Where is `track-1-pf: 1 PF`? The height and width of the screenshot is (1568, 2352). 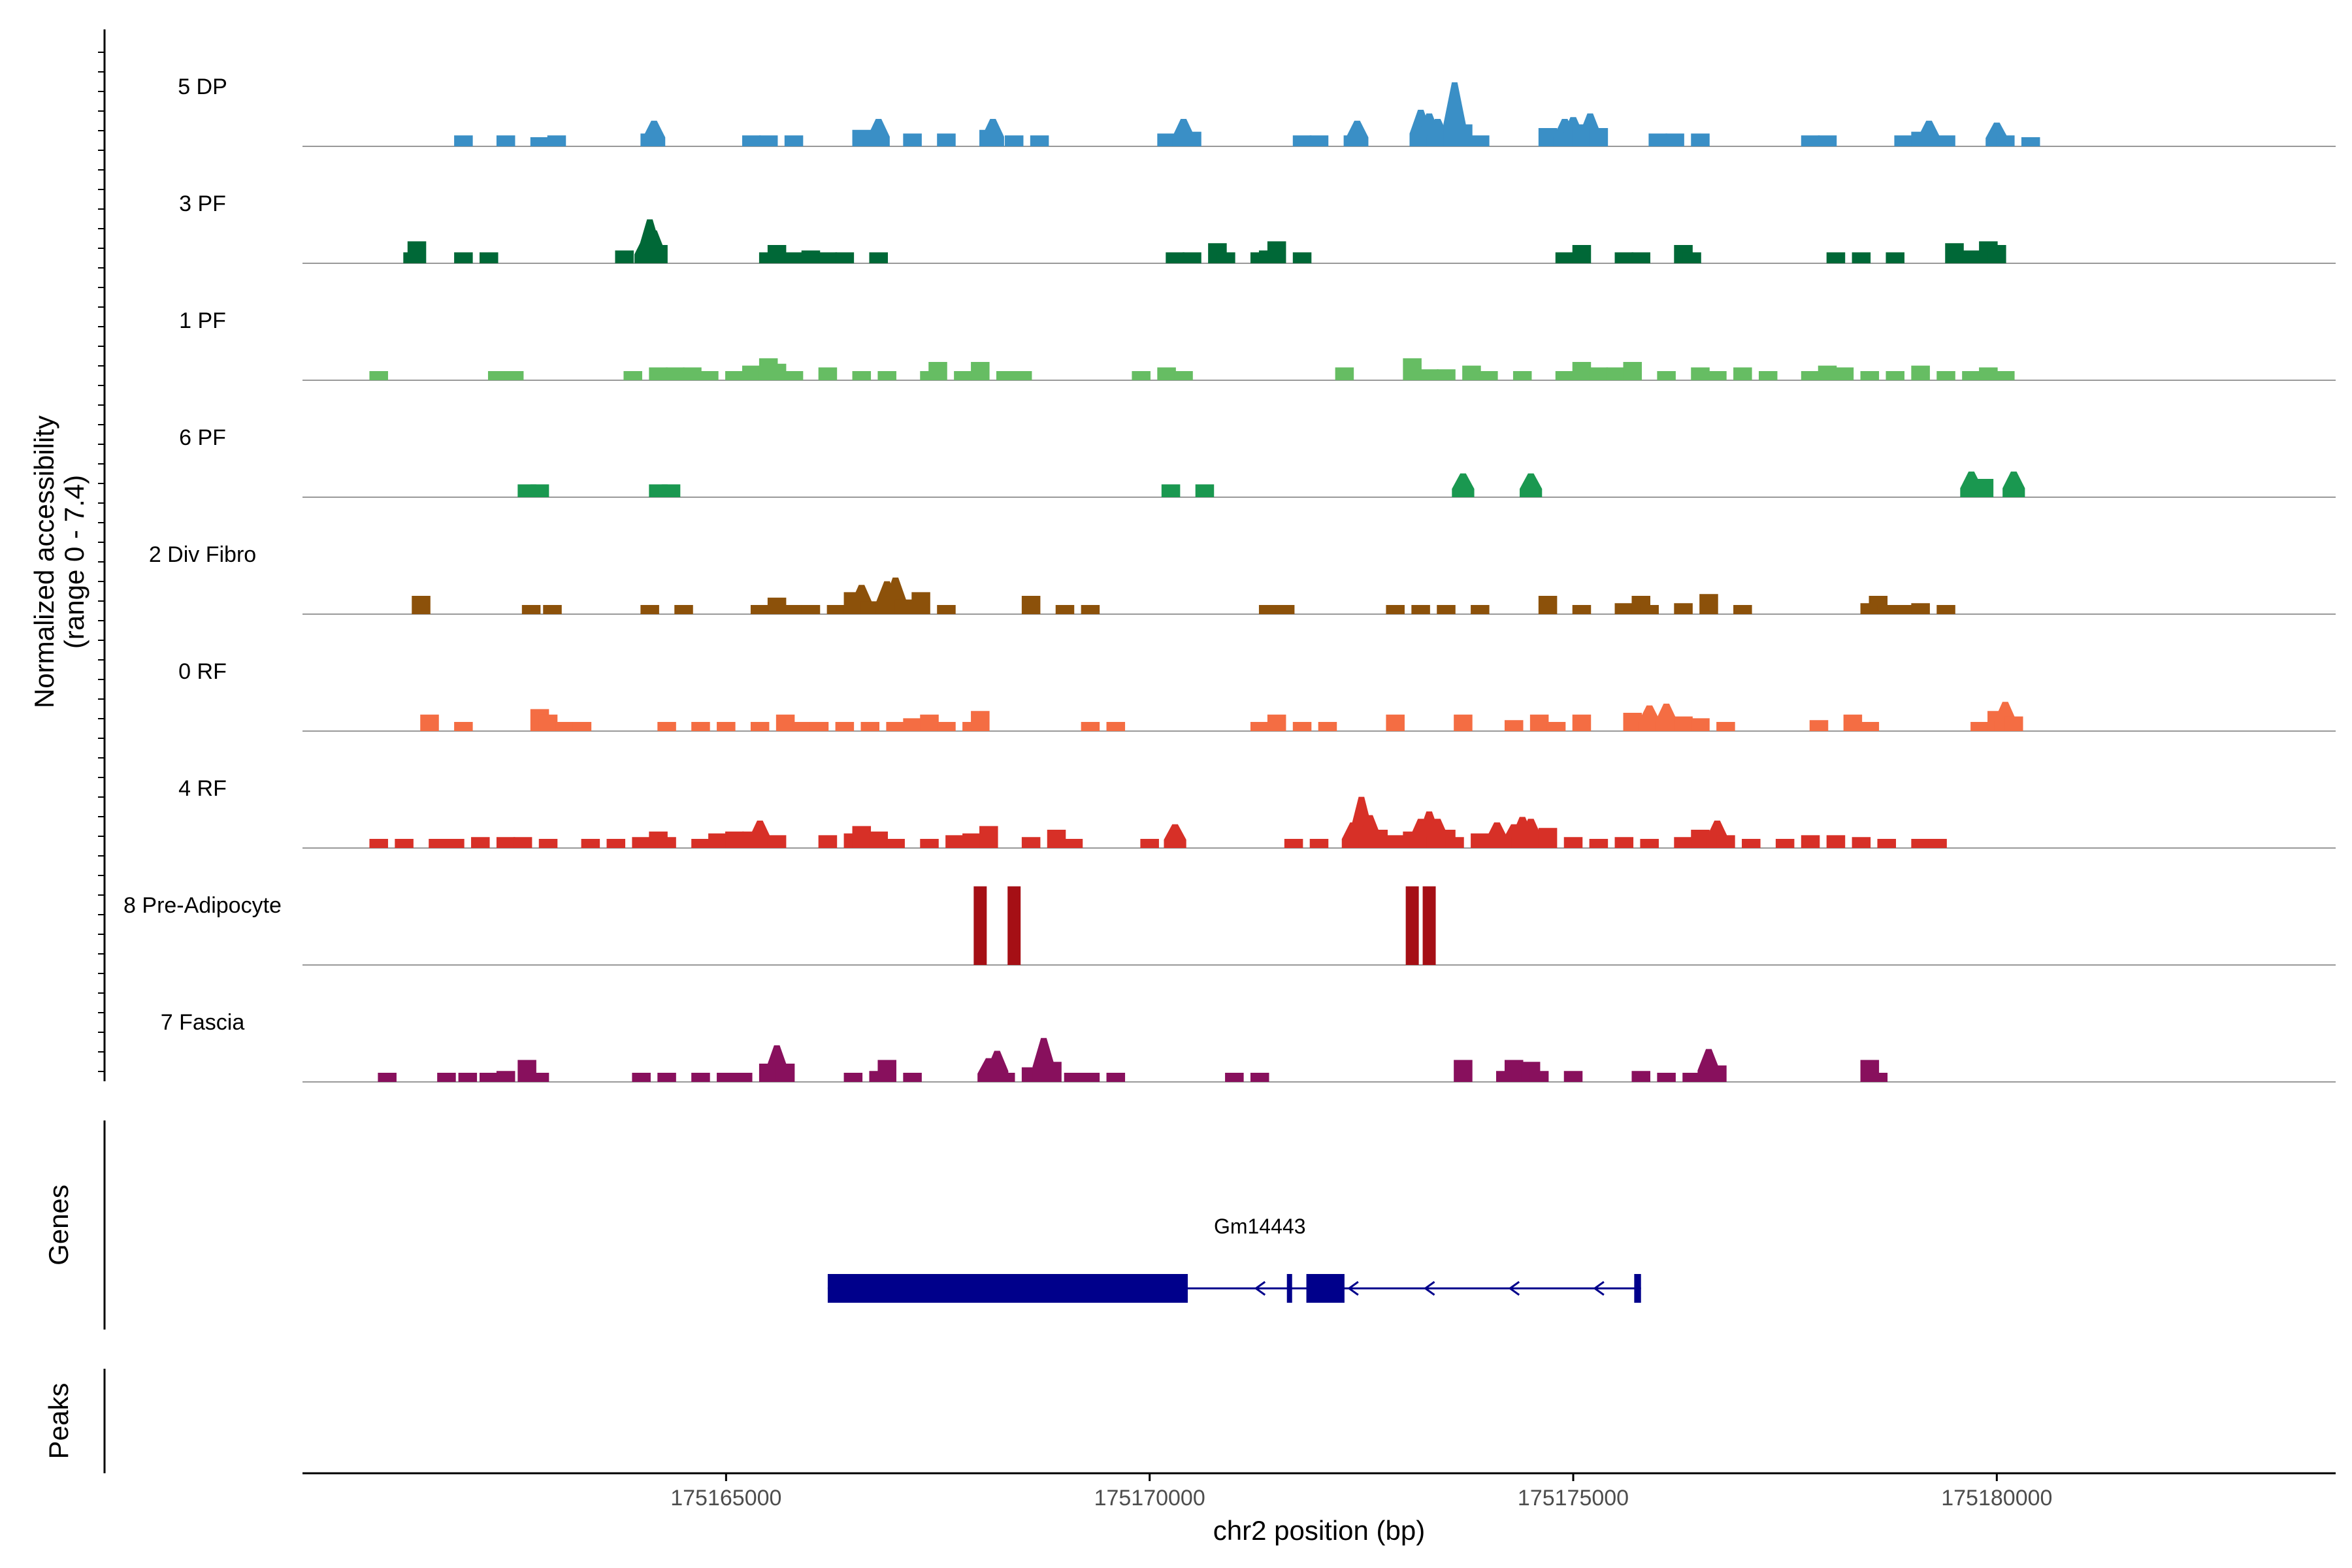 track-1-pf: 1 PF is located at coordinates (1257, 344).